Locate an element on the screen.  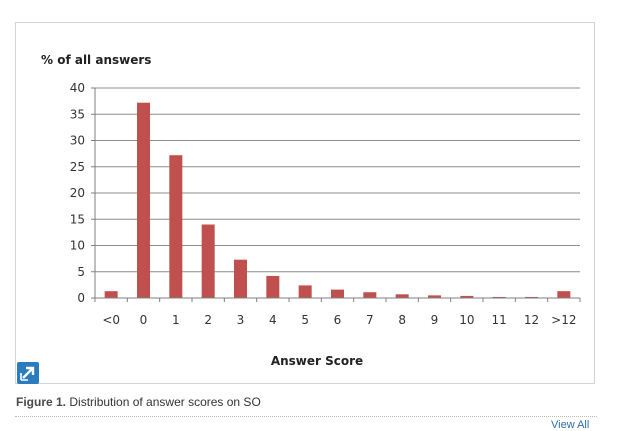
x-tick-label: 10 is located at coordinates (466, 320).